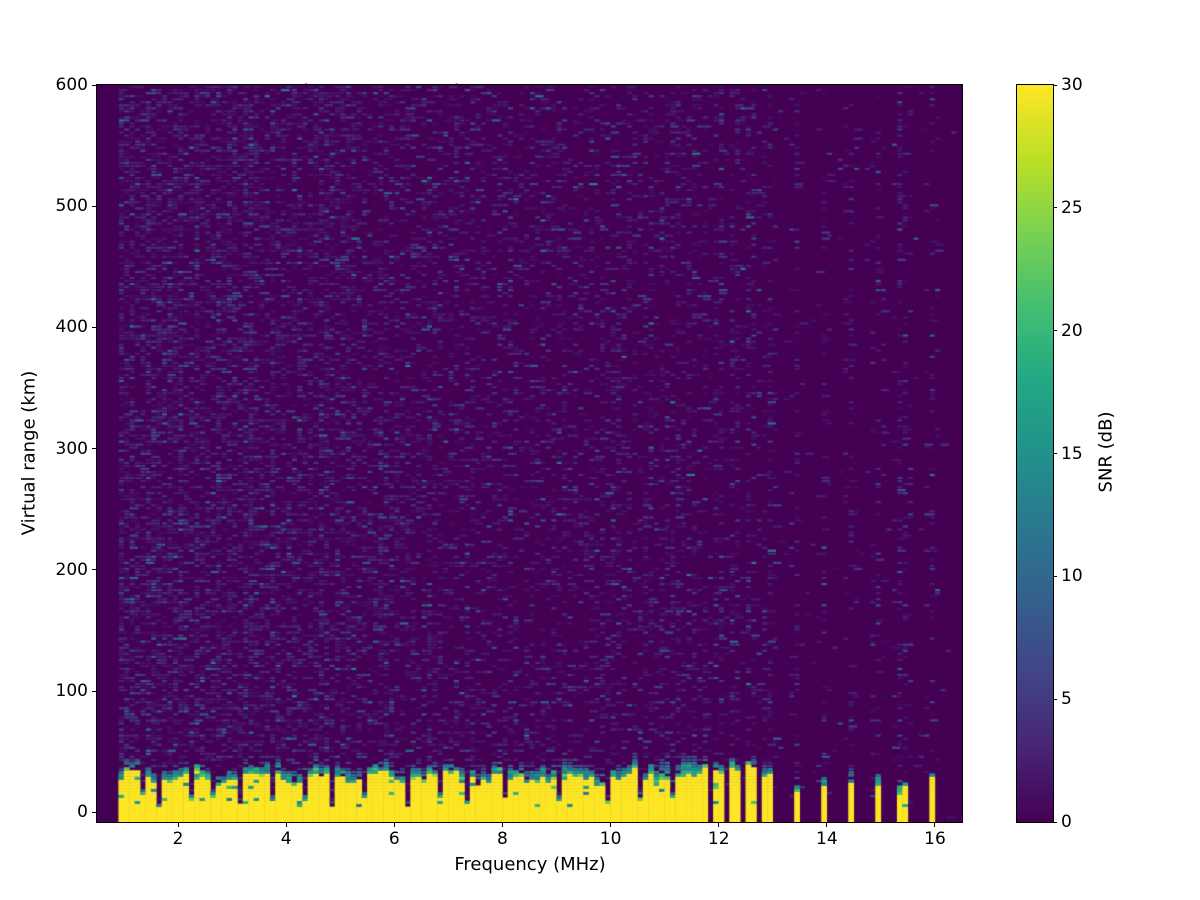 The height and width of the screenshot is (900, 1200). What do you see at coordinates (82, 812) in the screenshot?
I see `y-tick-label: 0` at bounding box center [82, 812].